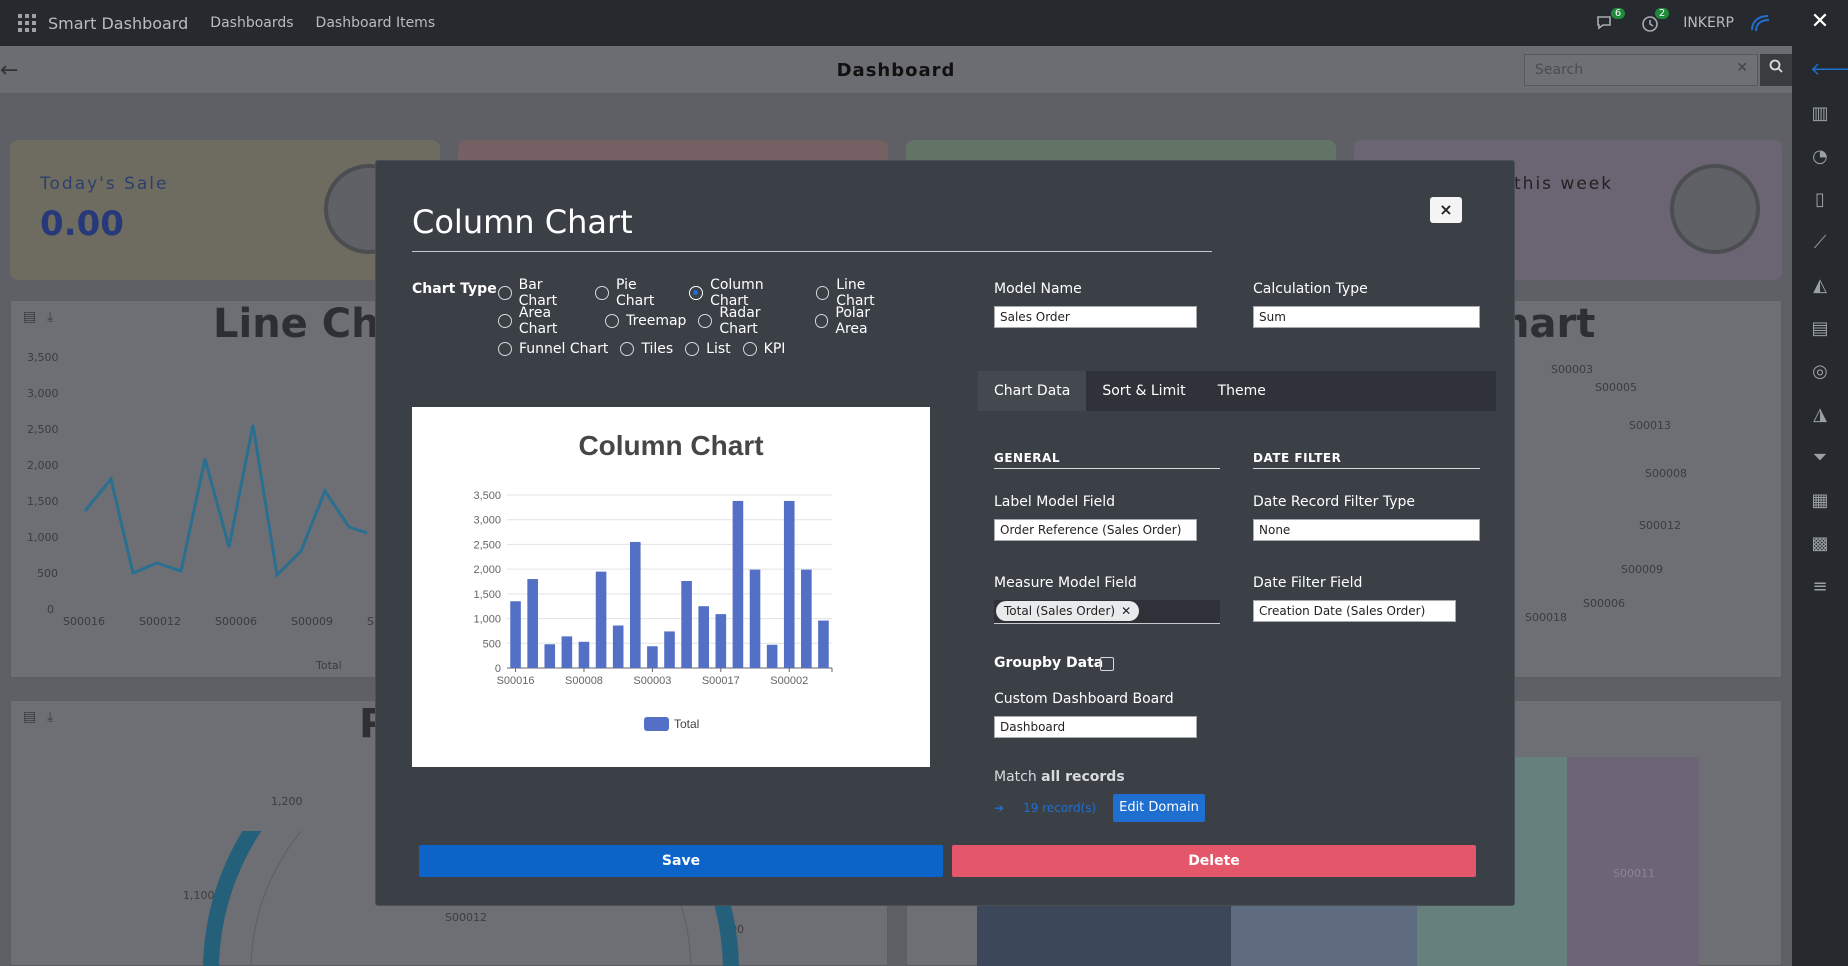 This screenshot has height=966, width=1848. What do you see at coordinates (646, 349) in the screenshot?
I see `radio-tiles: Tiles` at bounding box center [646, 349].